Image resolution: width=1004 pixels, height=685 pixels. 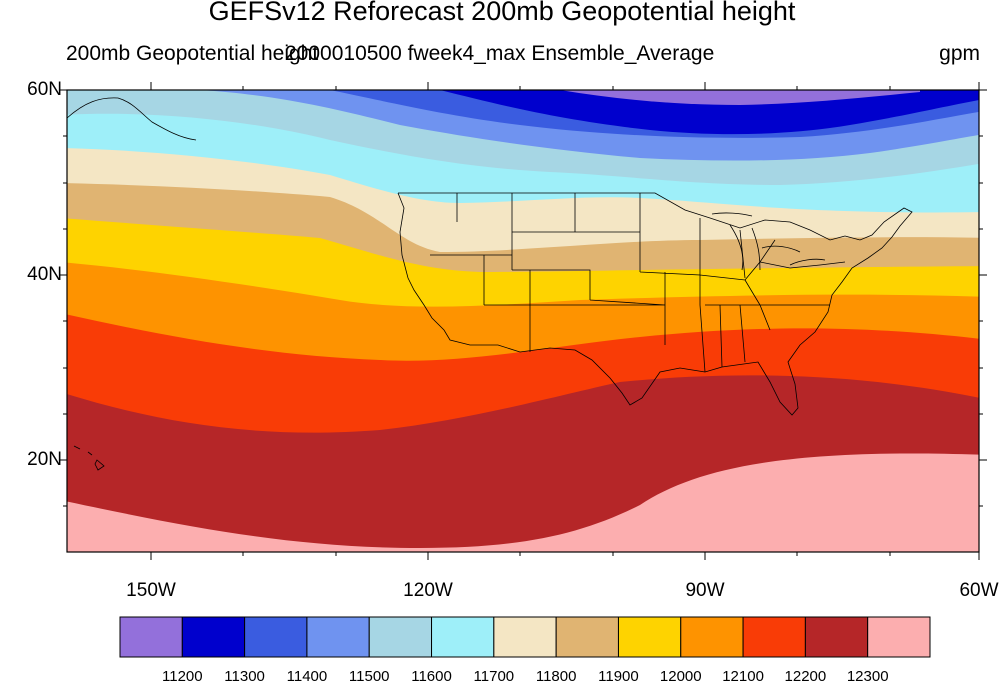 I want to click on colorbar-label: 11600, so click(x=431, y=676).